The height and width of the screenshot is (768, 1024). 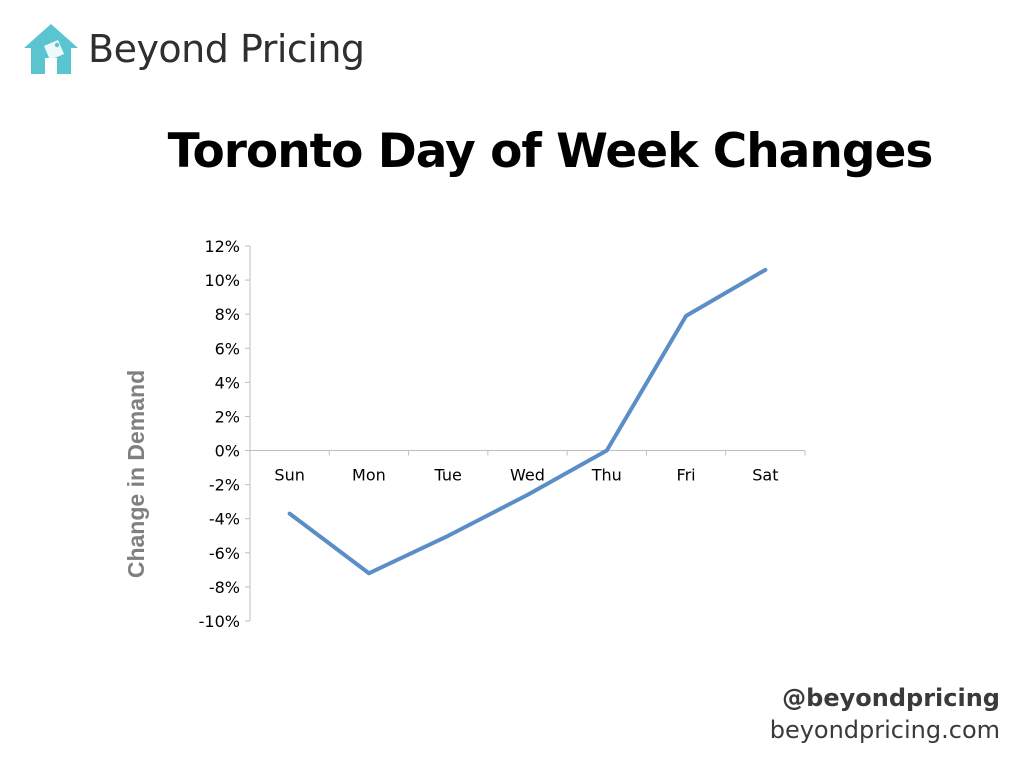 I want to click on y-tick-label: -10%, so click(x=219, y=621).